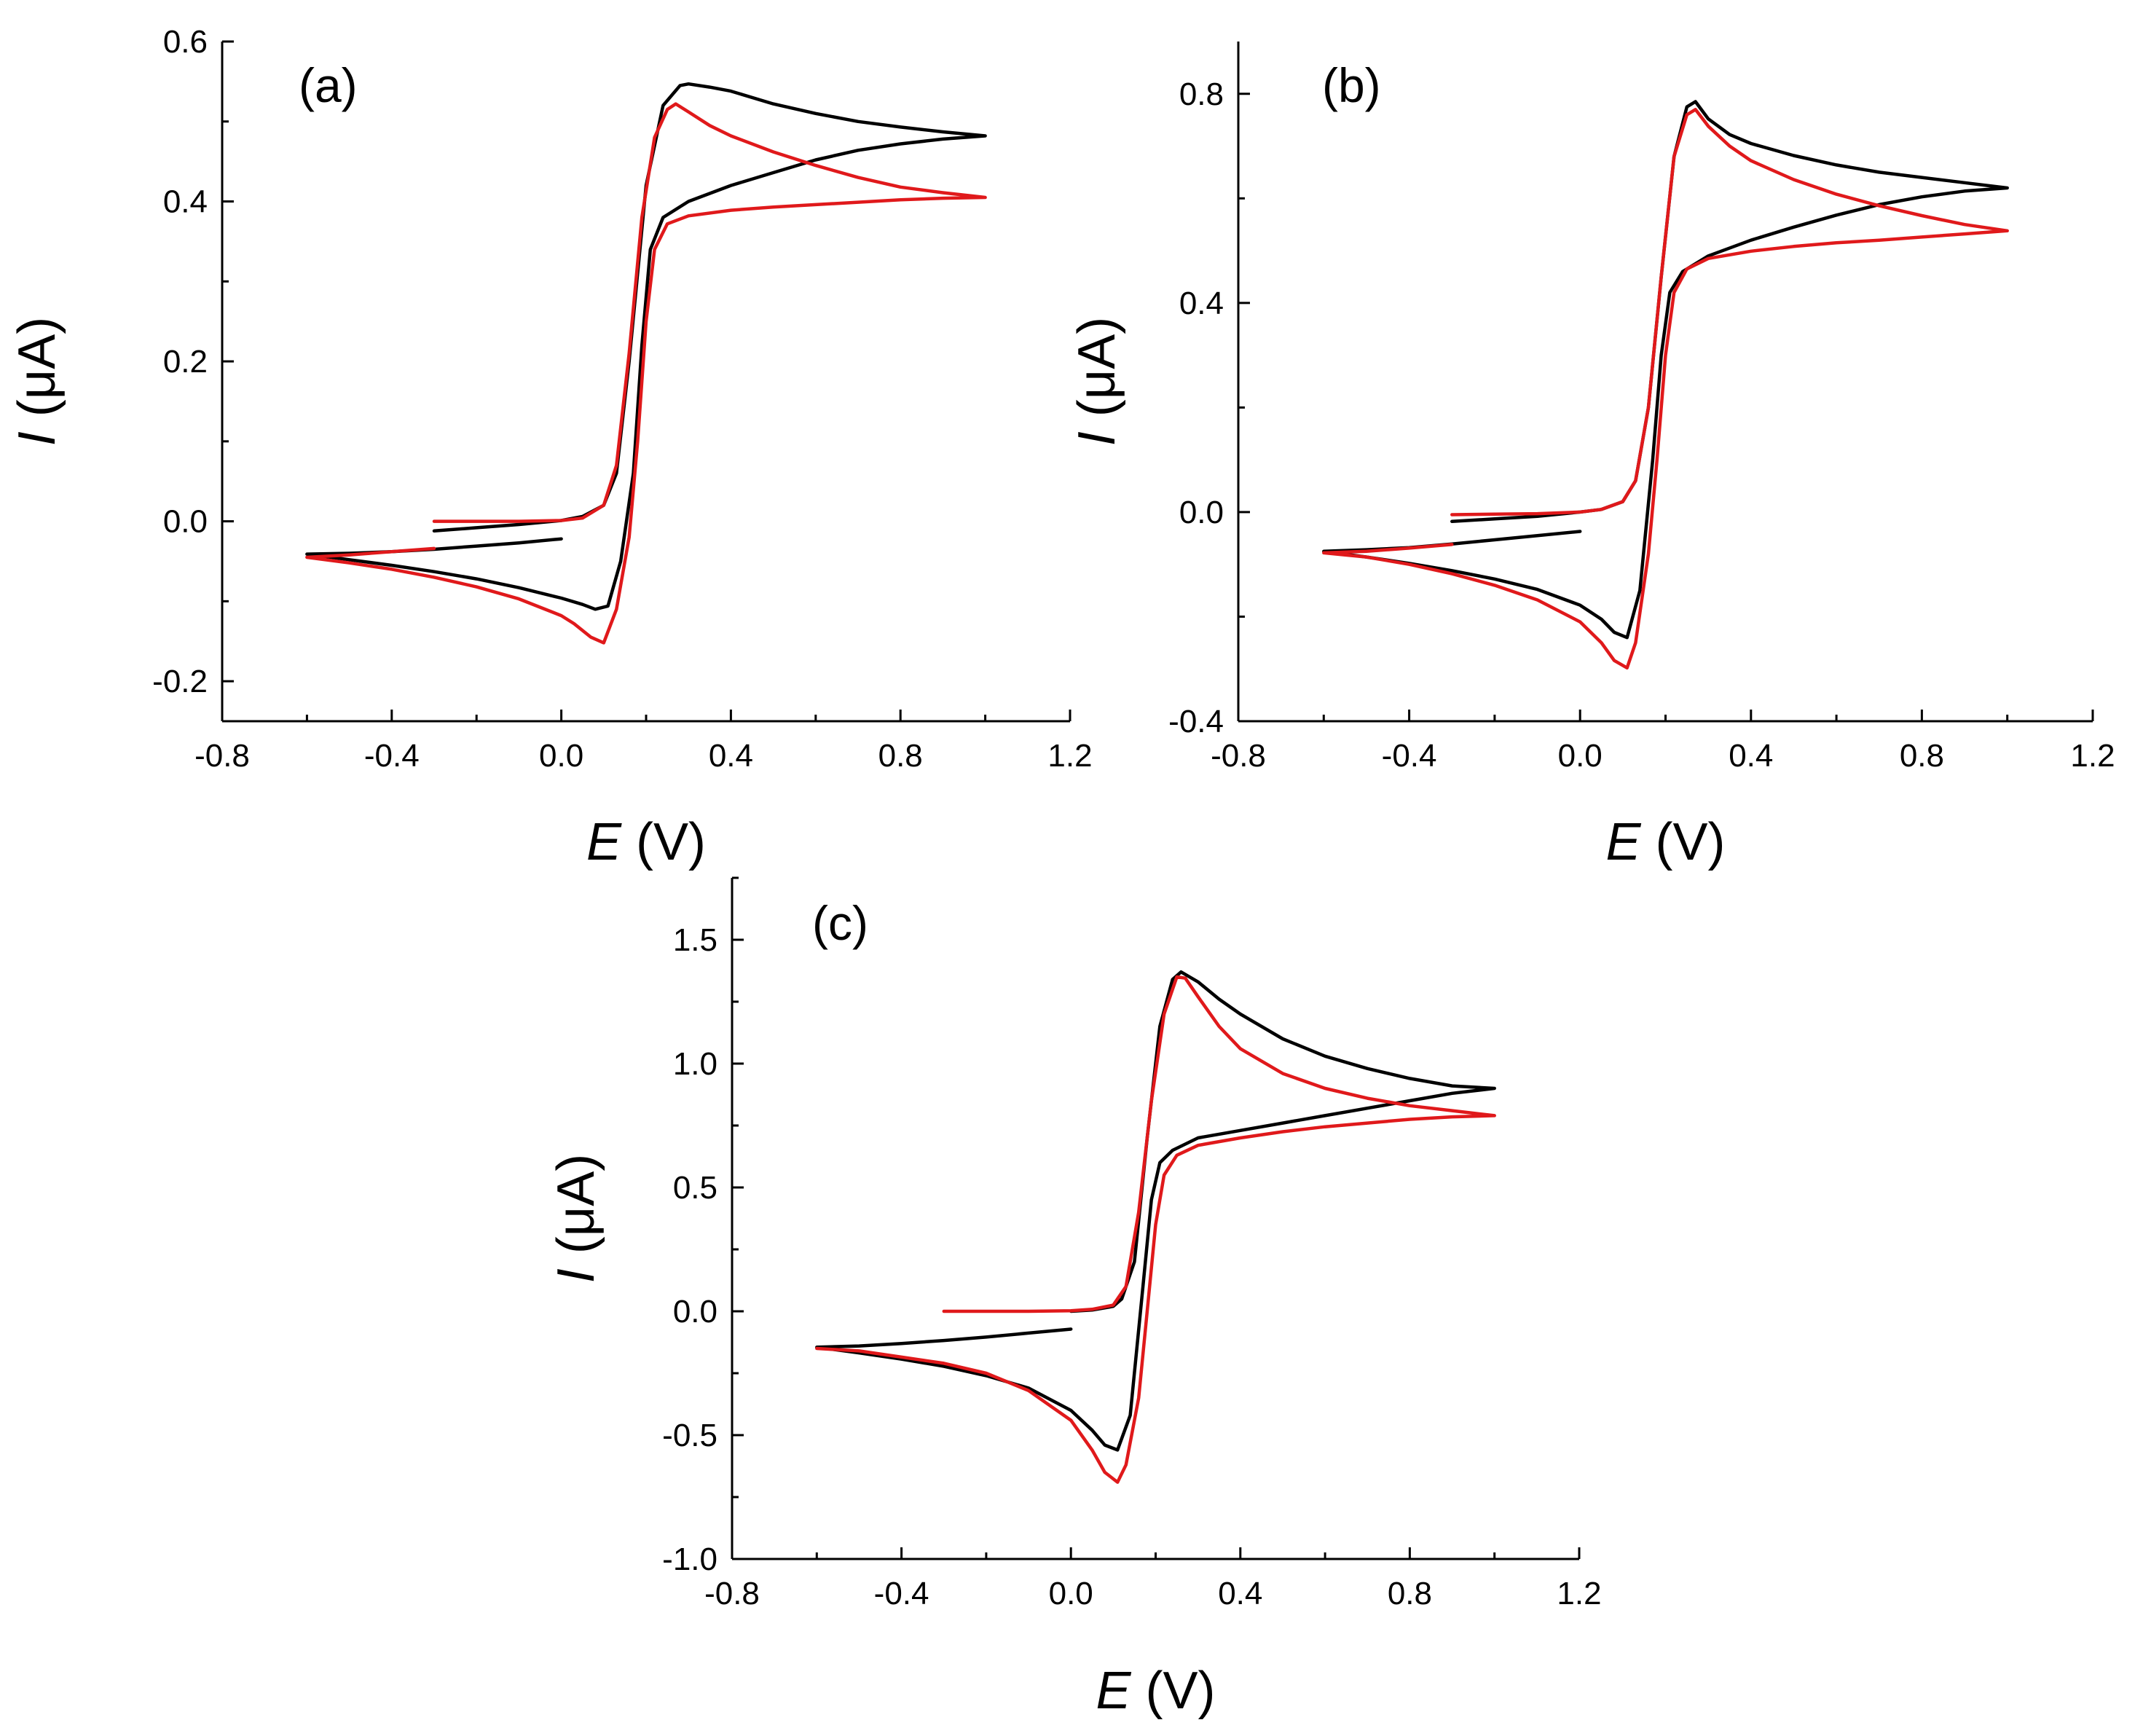 Image resolution: width=2143 pixels, height=1736 pixels. What do you see at coordinates (902, 1593) in the screenshot?
I see `chart-2-x-tick-label: -0.4` at bounding box center [902, 1593].